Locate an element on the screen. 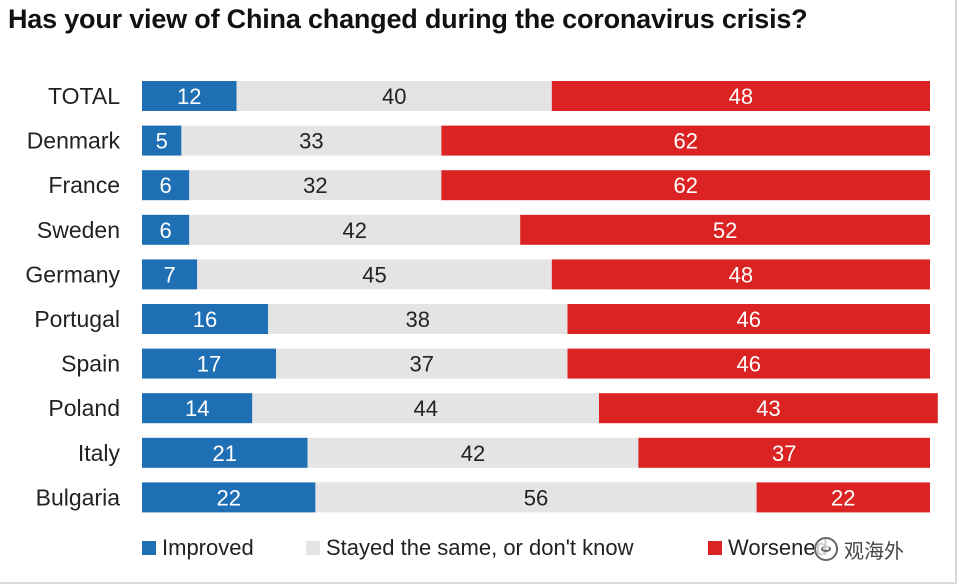 This screenshot has height=584, width=957. bar-row-bulgaria: Bulgaria 22 56 22 is located at coordinates (483, 497).